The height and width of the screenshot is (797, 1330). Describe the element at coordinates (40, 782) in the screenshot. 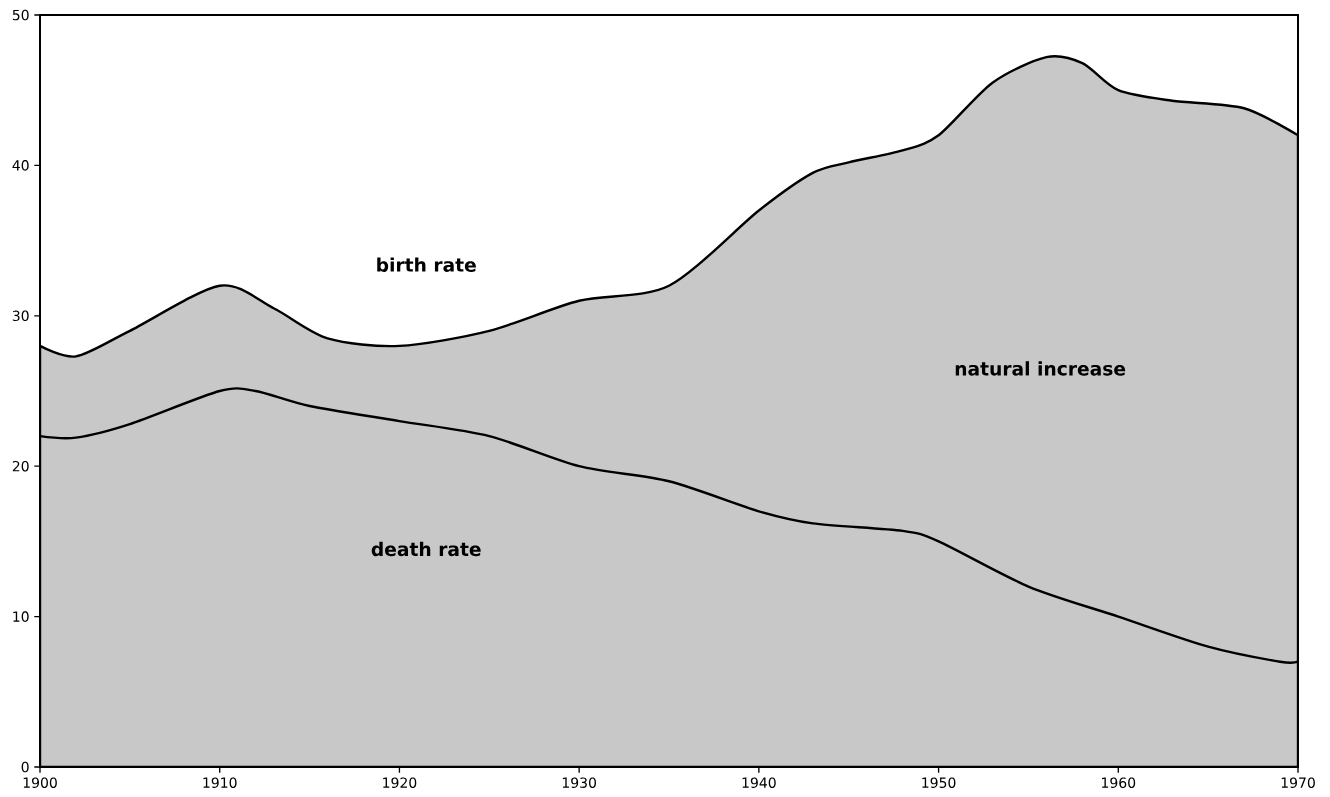

I see `x-tick-label: 1900` at that location.